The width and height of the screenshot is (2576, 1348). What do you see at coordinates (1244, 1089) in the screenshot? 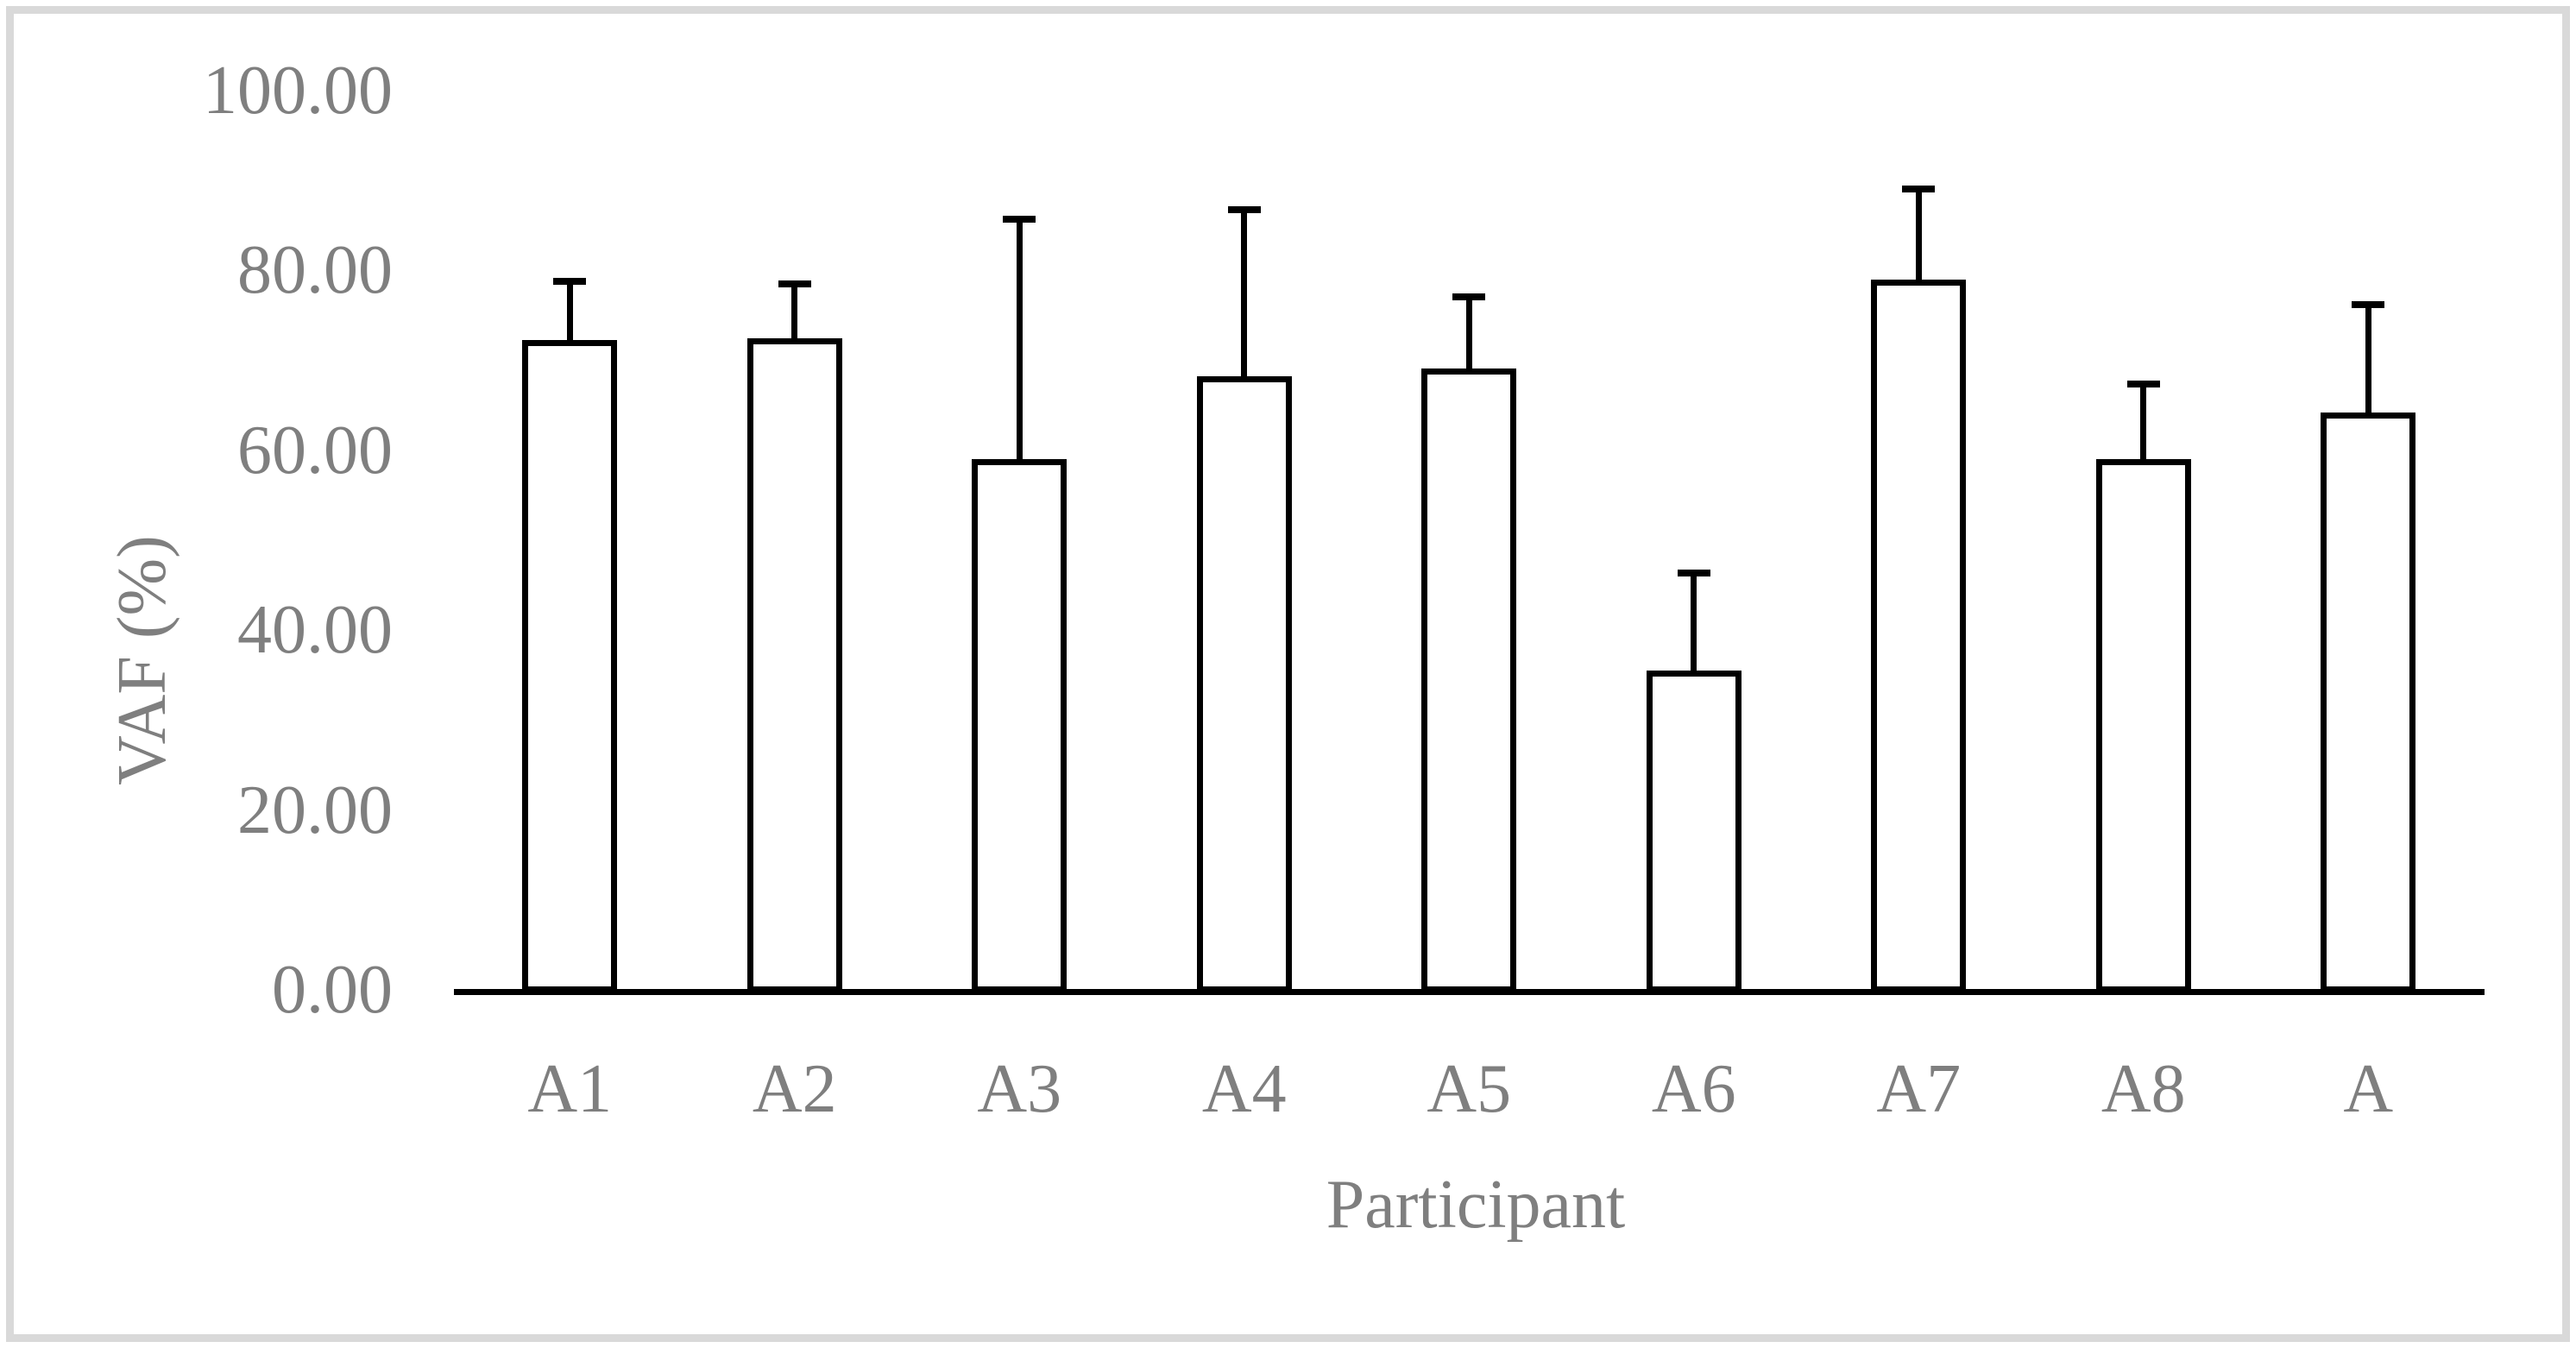
I see `x-tick-label-A4: A4` at bounding box center [1244, 1089].